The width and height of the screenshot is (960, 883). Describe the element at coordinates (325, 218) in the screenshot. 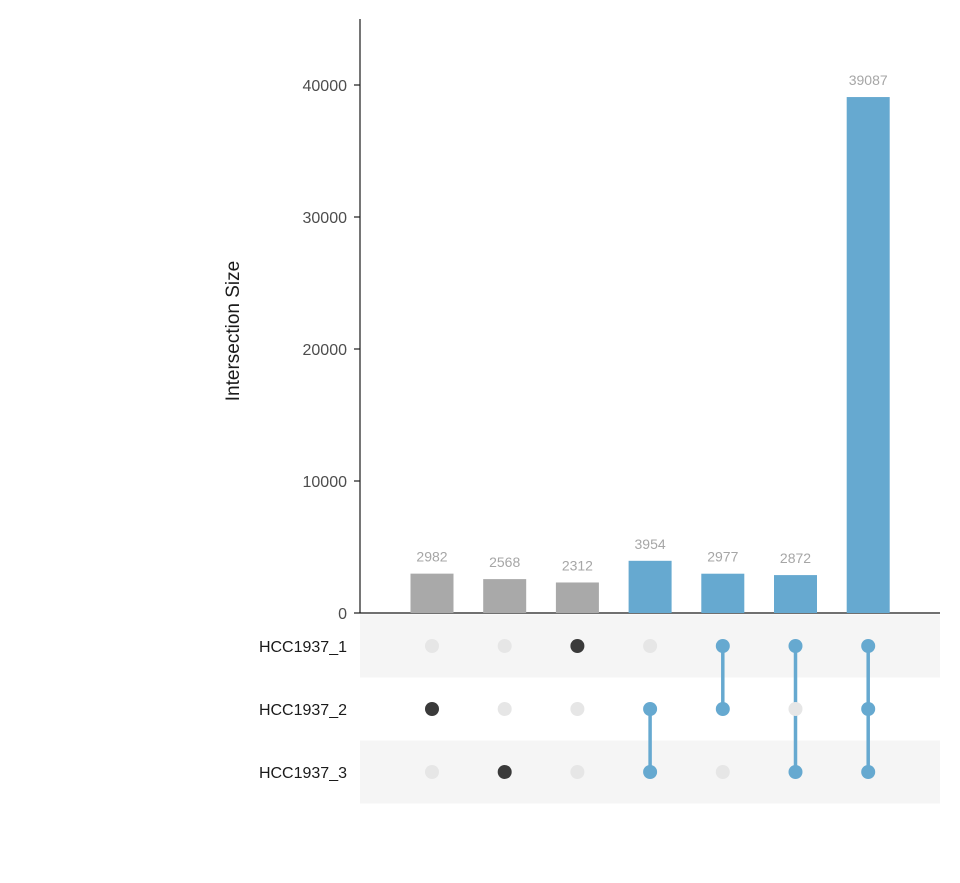

I see `y-tick-label: 30000` at that location.